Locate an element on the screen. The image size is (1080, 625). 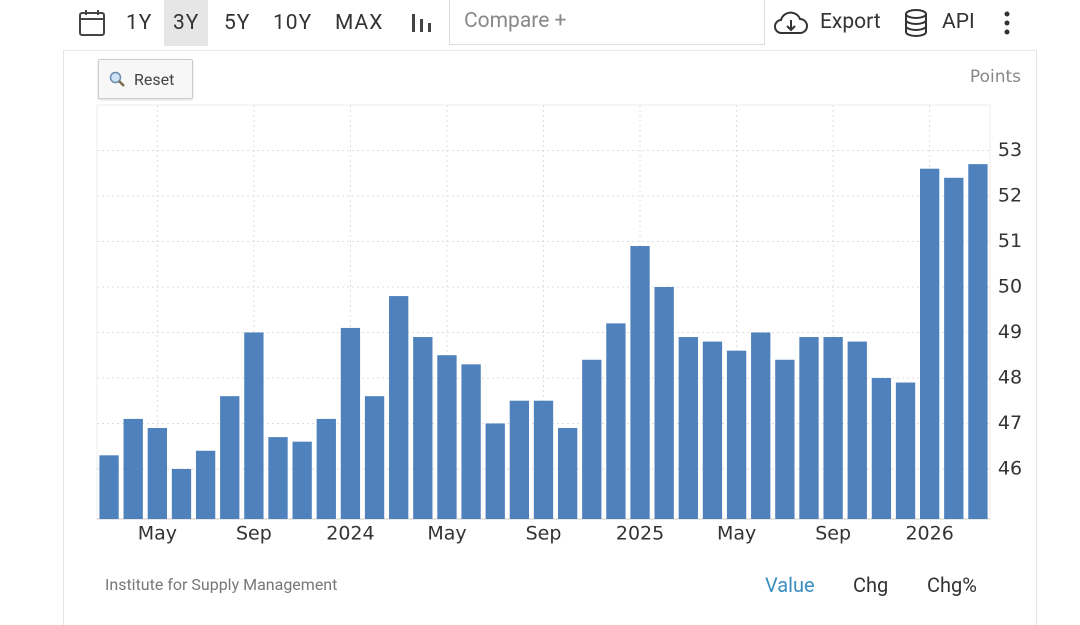
y-tick-label: 53 is located at coordinates (1010, 150).